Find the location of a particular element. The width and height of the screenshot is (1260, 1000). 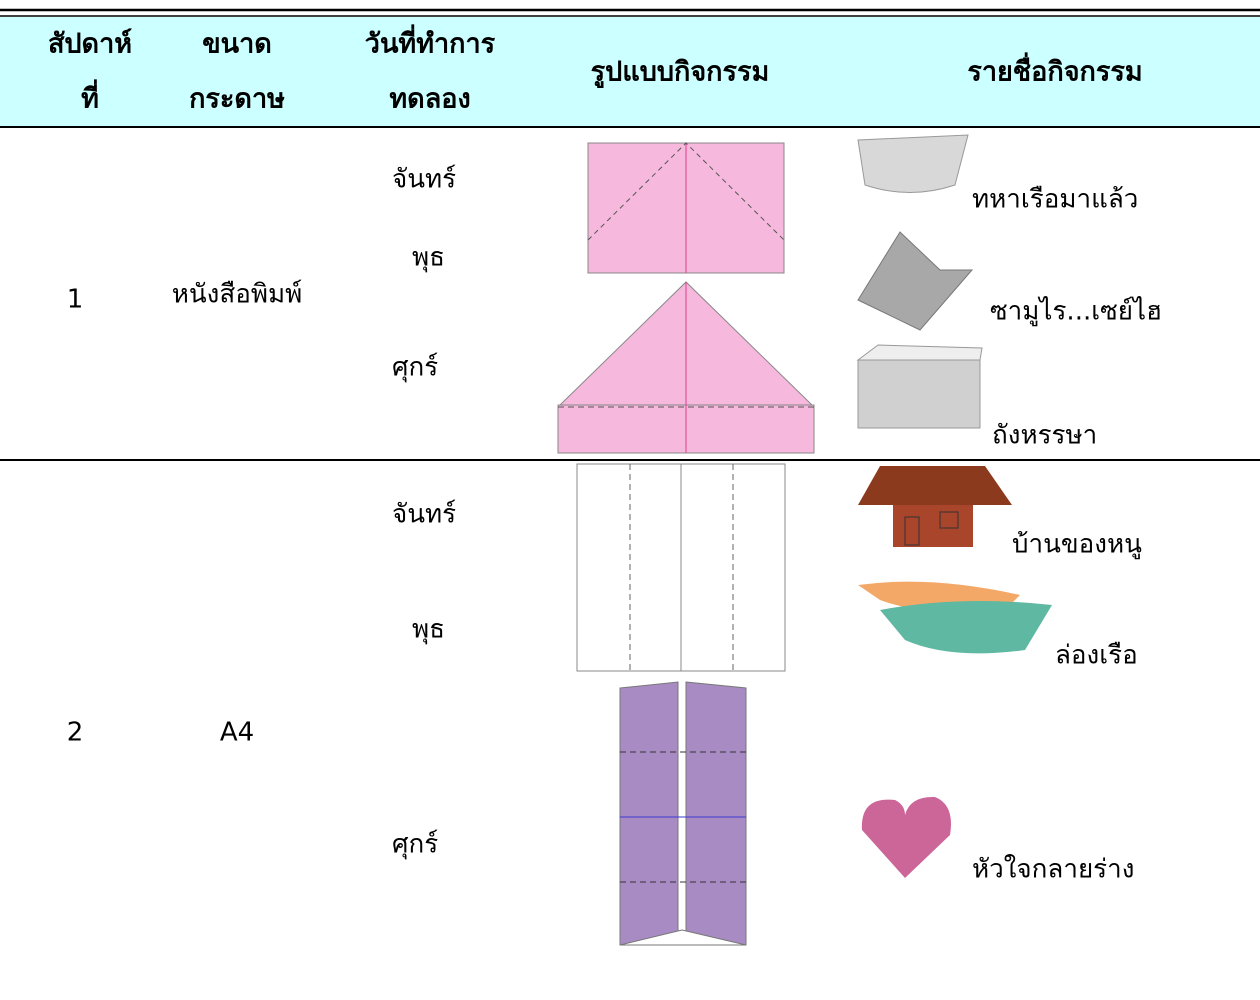

header-cell: กระดาษ is located at coordinates (237, 99).